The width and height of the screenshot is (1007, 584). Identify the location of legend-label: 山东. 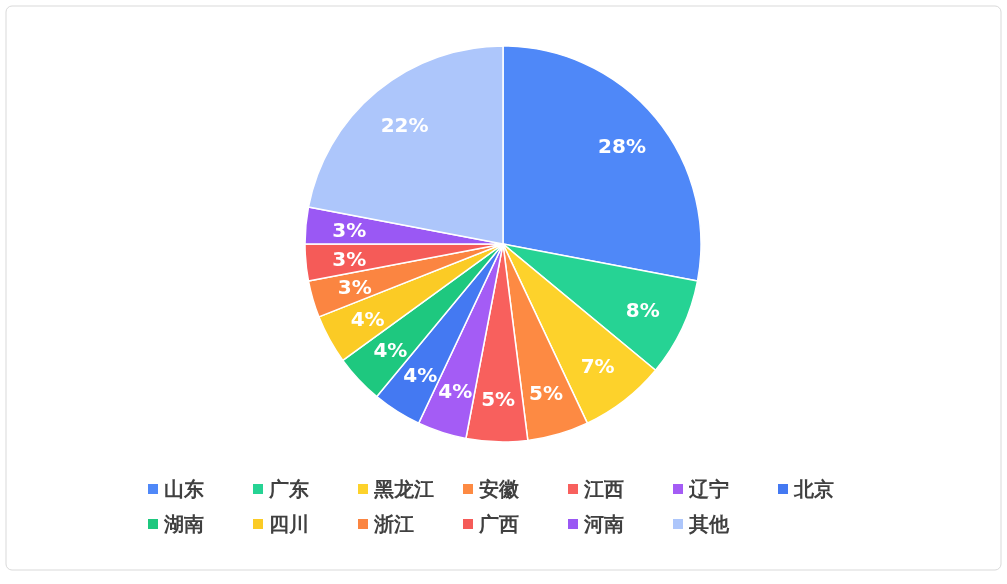
(184, 489).